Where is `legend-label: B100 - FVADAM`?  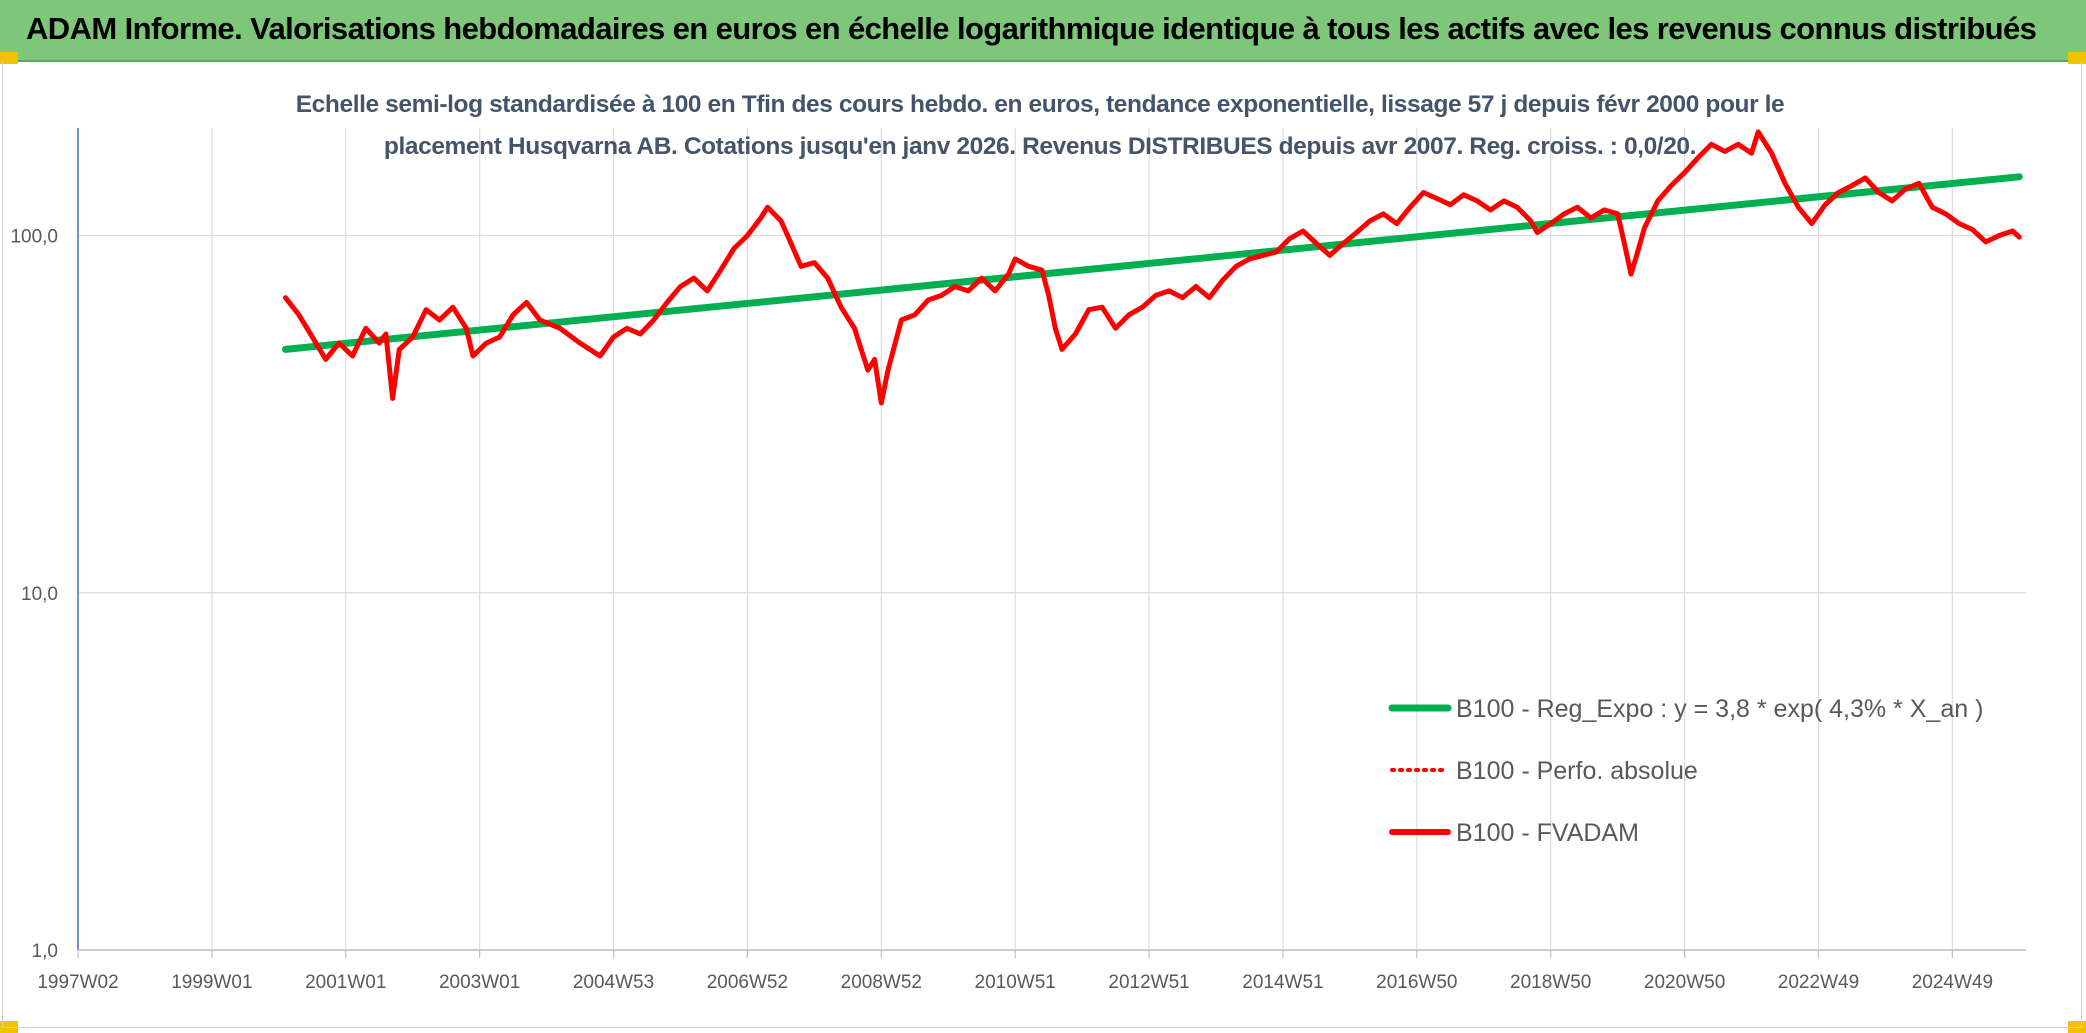 legend-label: B100 - FVADAM is located at coordinates (1547, 833).